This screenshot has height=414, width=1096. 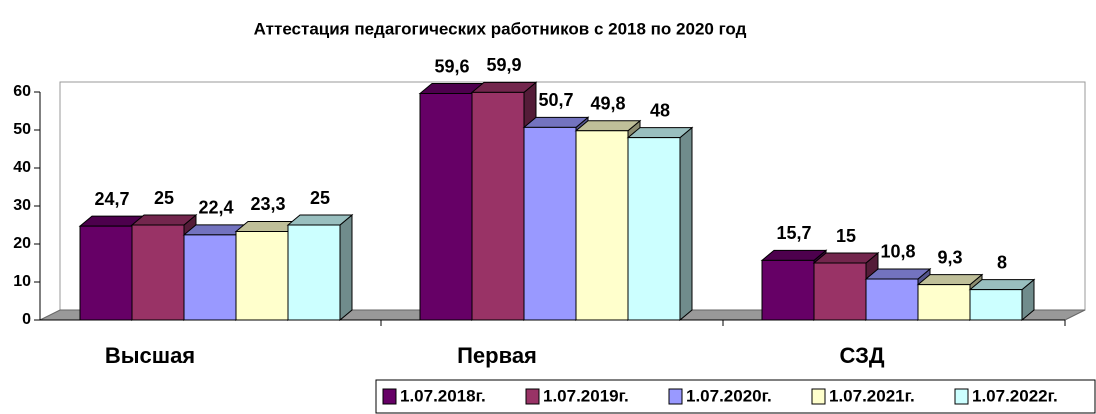 What do you see at coordinates (22, 243) in the screenshot?
I see `y-tick-label: 20` at bounding box center [22, 243].